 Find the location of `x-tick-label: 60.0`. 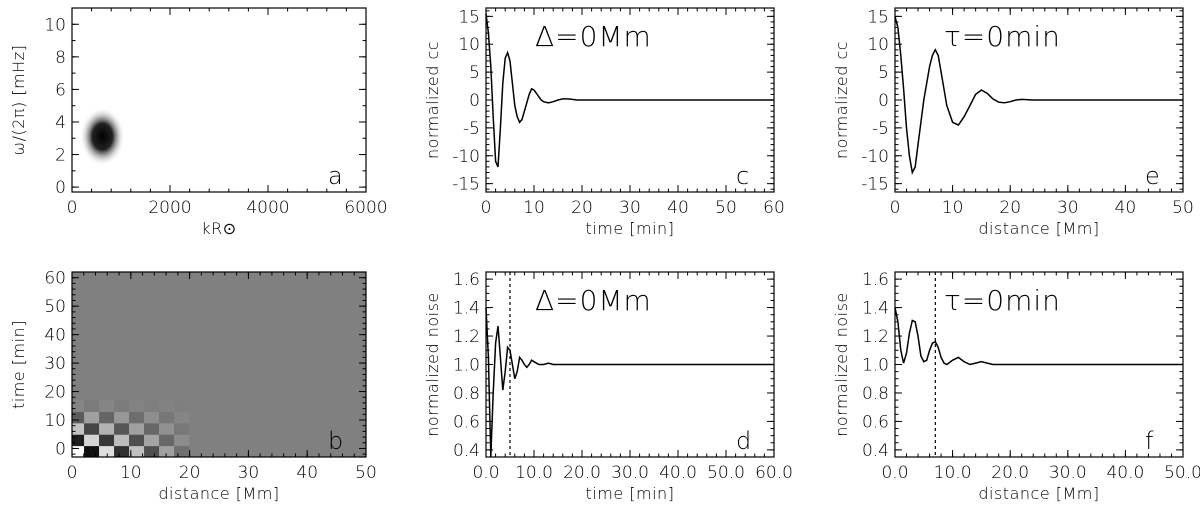

x-tick-label: 60.0 is located at coordinates (774, 473).